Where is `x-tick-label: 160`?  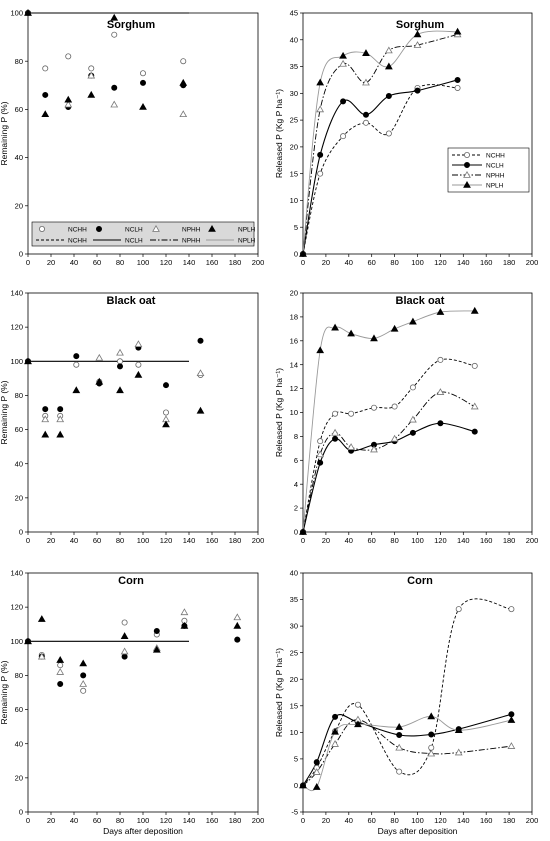 x-tick-label: 160 is located at coordinates (212, 540).